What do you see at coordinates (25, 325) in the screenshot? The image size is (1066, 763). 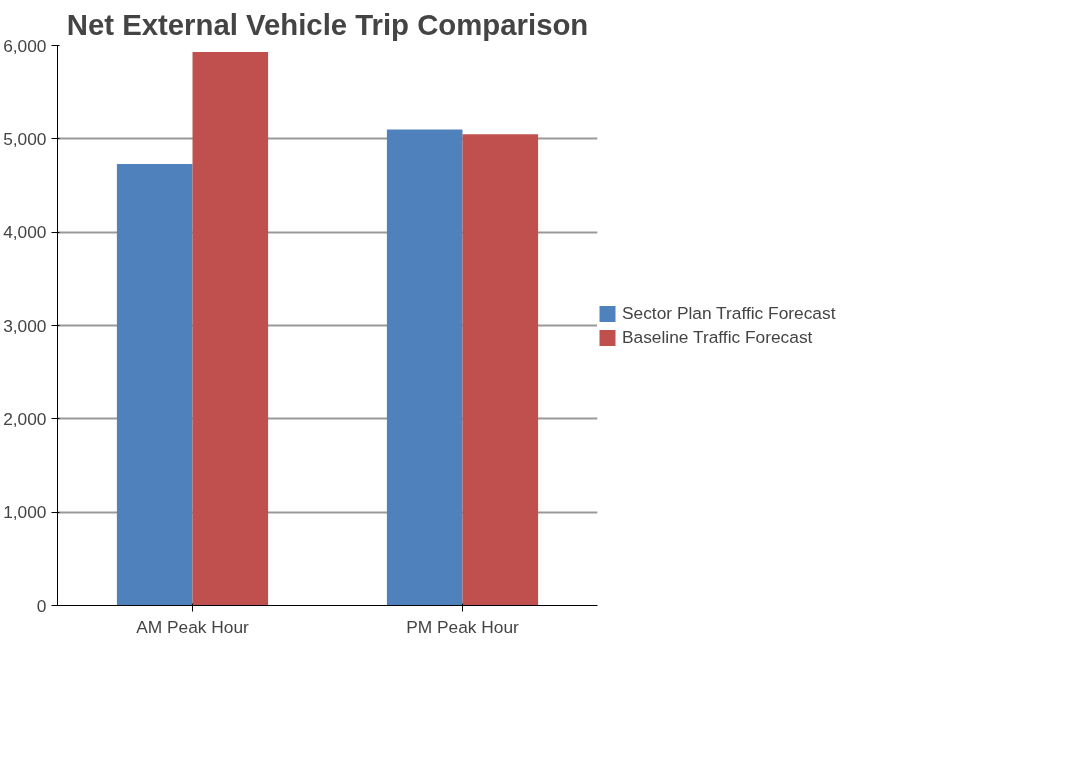 I see `y-tick-label: 3,000` at bounding box center [25, 325].